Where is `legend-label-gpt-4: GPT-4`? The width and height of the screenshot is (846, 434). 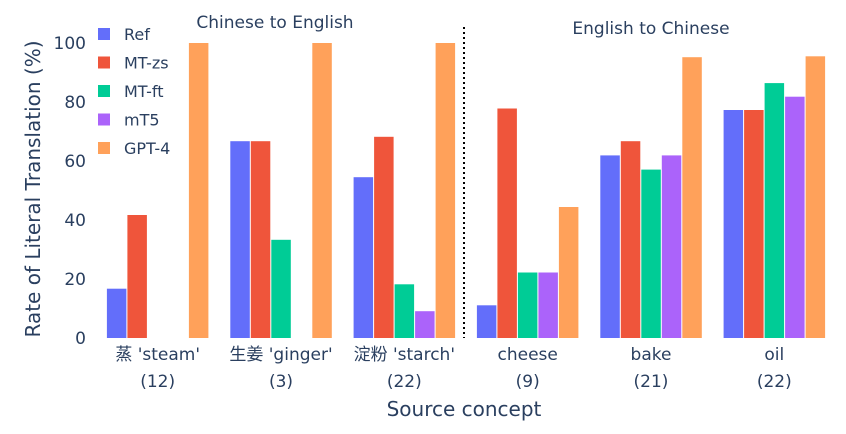 legend-label-gpt-4: GPT-4 is located at coordinates (147, 148).